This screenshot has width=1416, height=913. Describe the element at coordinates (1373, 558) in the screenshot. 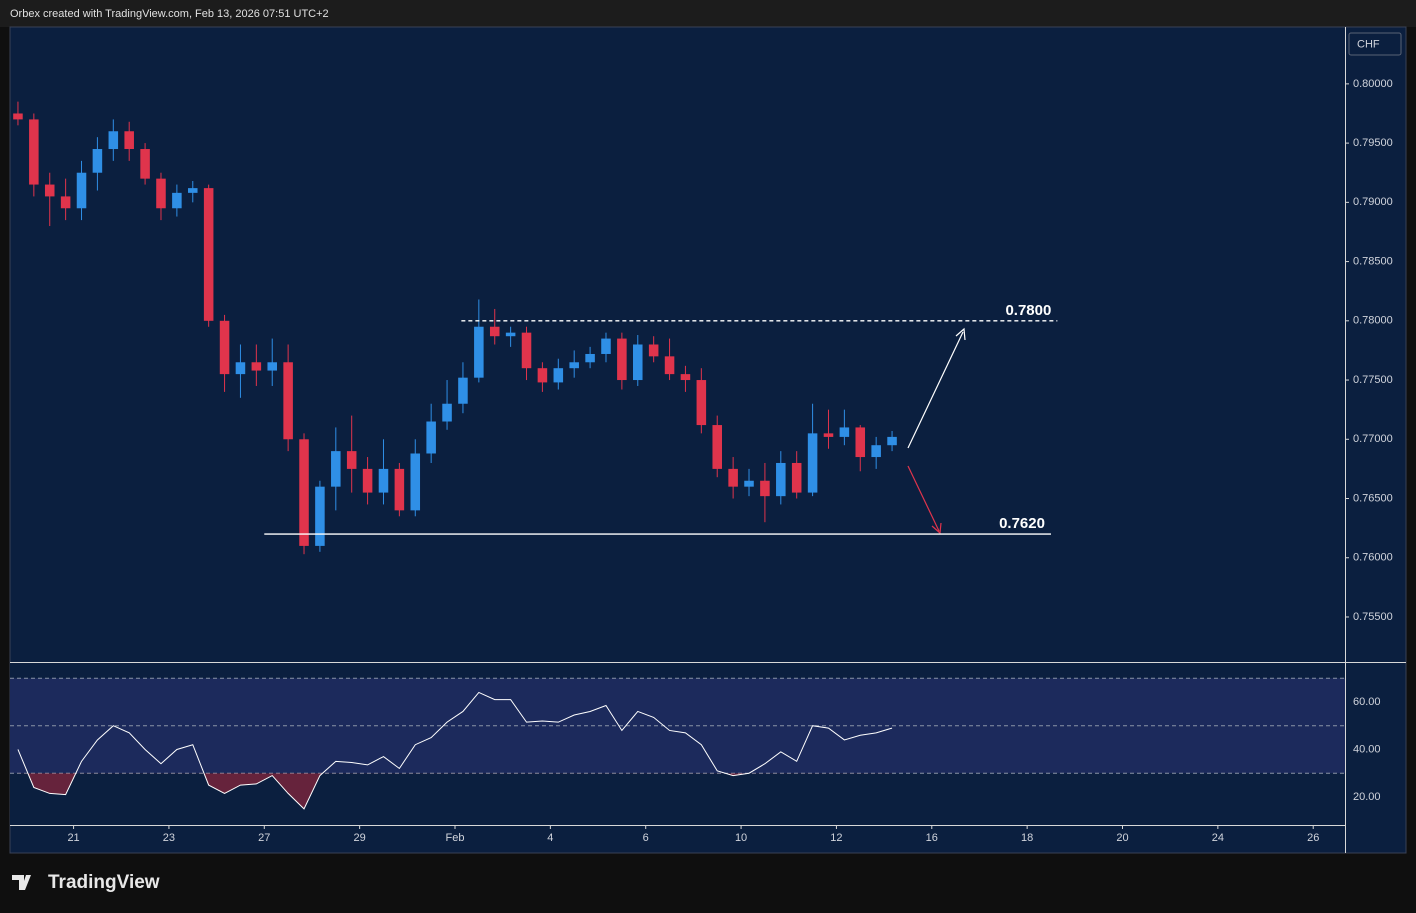

I see `y-tick-label: 0.76000` at that location.